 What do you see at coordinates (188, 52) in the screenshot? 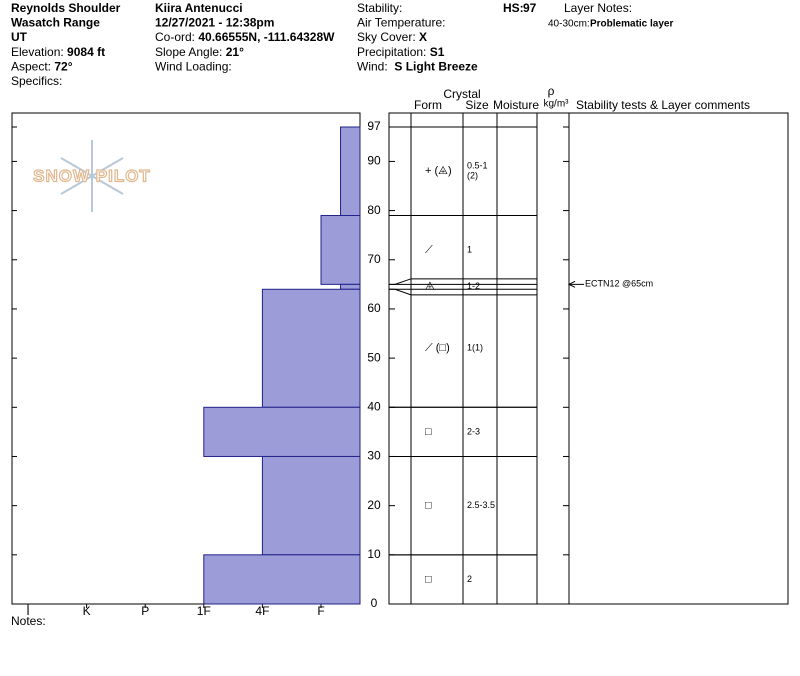
I see `field-label: Slope Angle:` at bounding box center [188, 52].